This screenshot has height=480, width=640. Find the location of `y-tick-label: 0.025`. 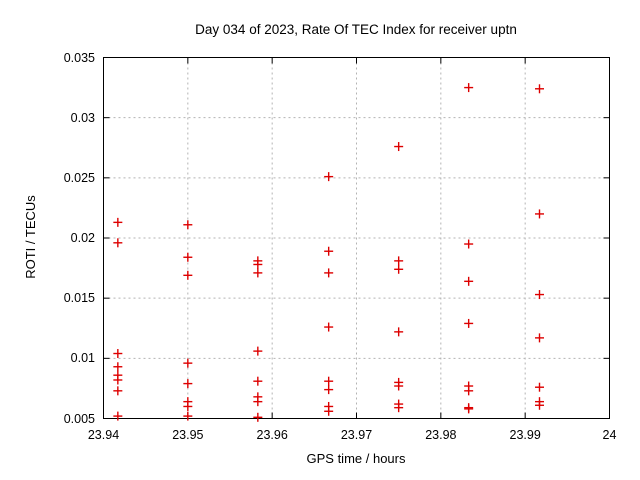

y-tick-label: 0.025 is located at coordinates (79, 177).